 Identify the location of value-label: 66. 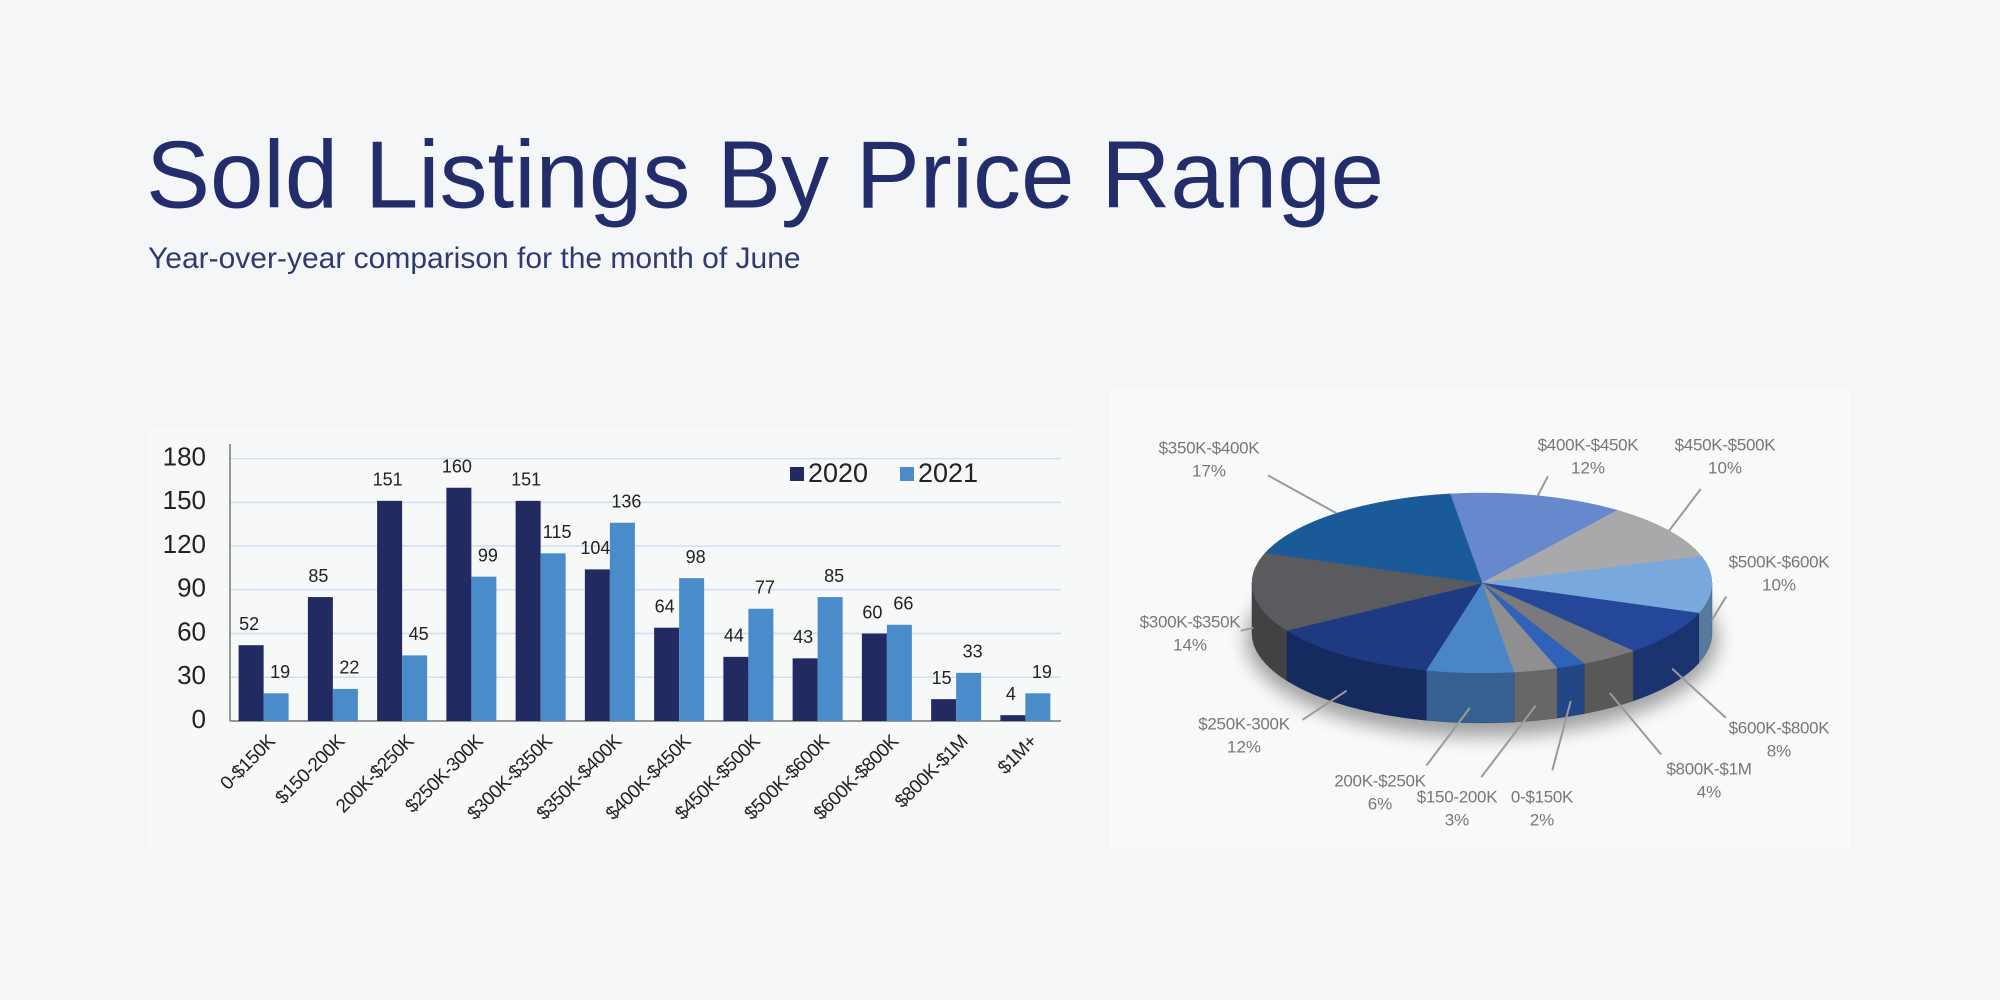
(903, 604).